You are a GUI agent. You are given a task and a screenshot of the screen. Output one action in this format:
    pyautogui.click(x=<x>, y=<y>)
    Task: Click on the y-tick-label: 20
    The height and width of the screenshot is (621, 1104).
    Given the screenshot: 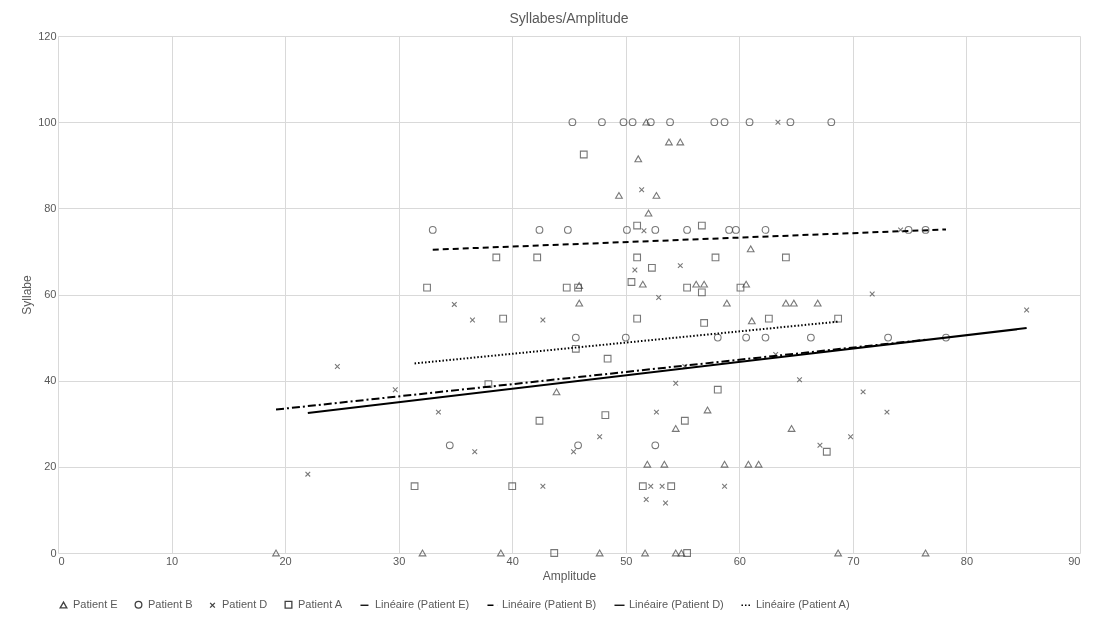 What is the action you would take?
    pyautogui.click(x=50, y=466)
    